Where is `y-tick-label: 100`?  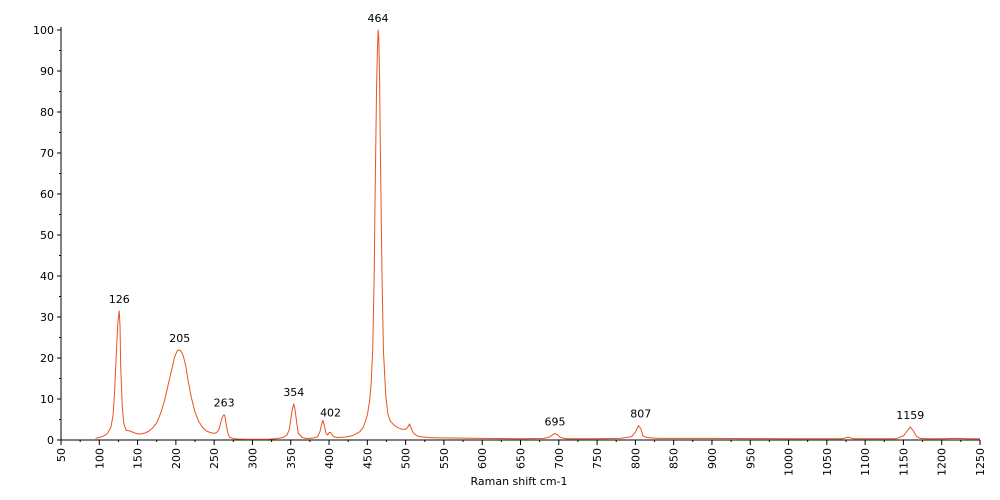
y-tick-label: 100 is located at coordinates (43, 30).